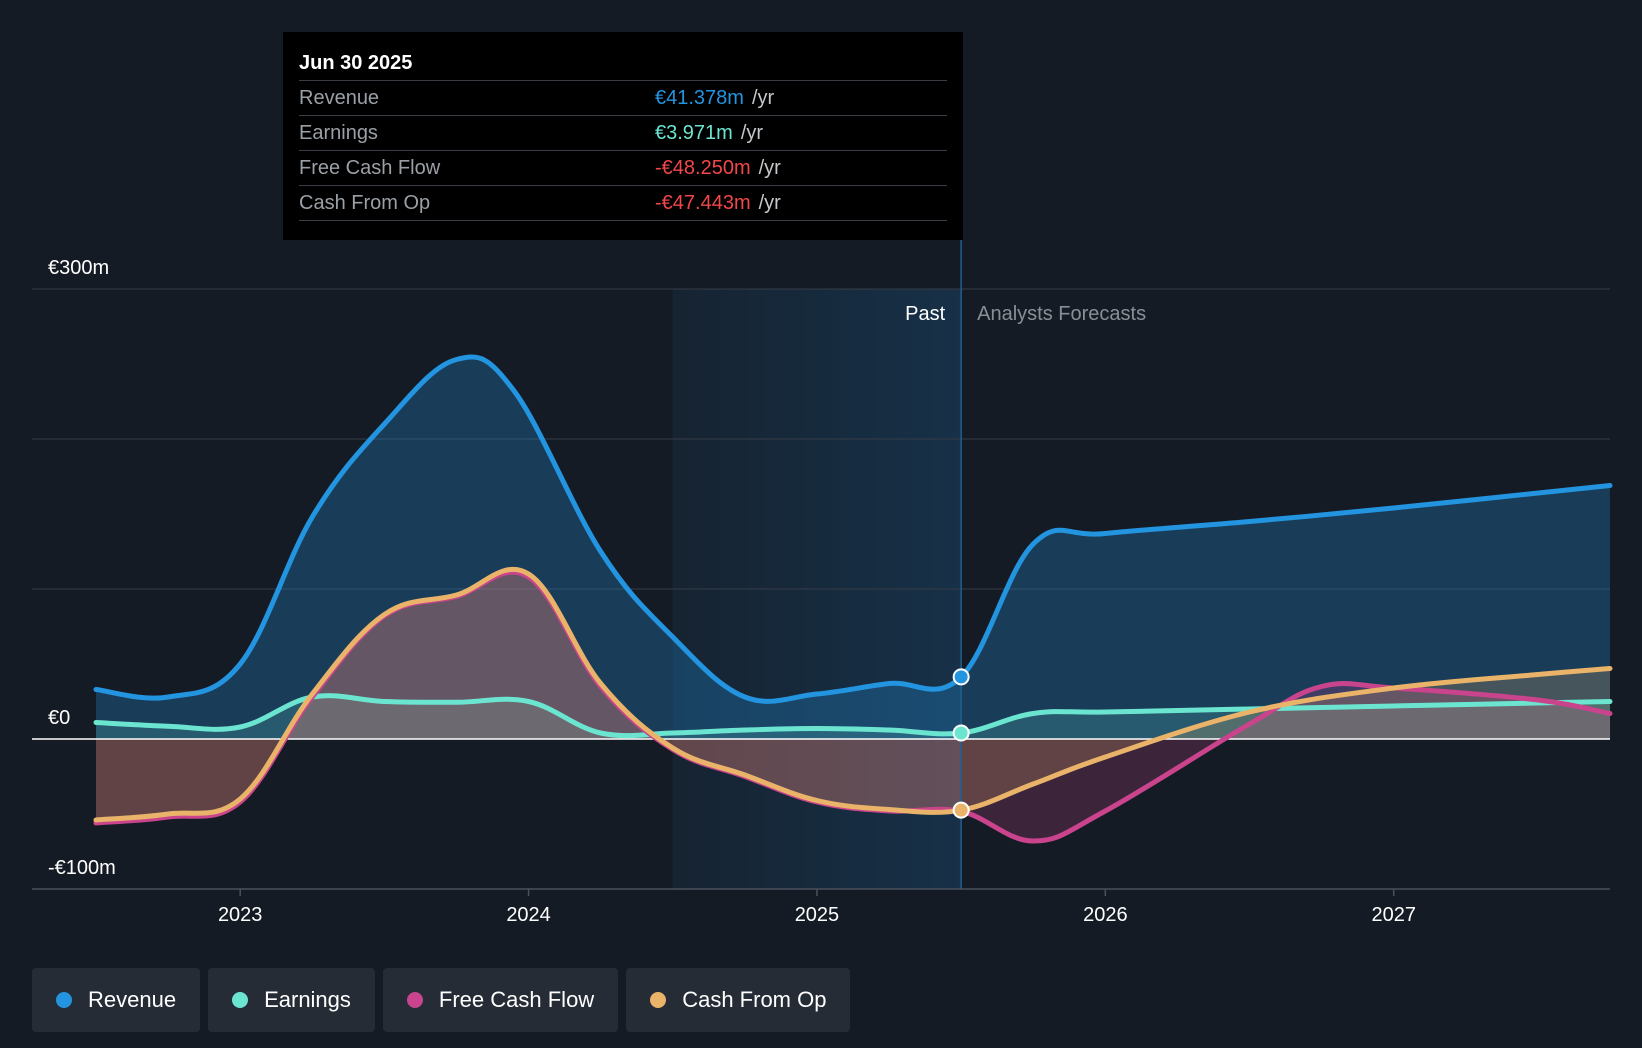  I want to click on cash-from-op-marker, so click(961, 810).